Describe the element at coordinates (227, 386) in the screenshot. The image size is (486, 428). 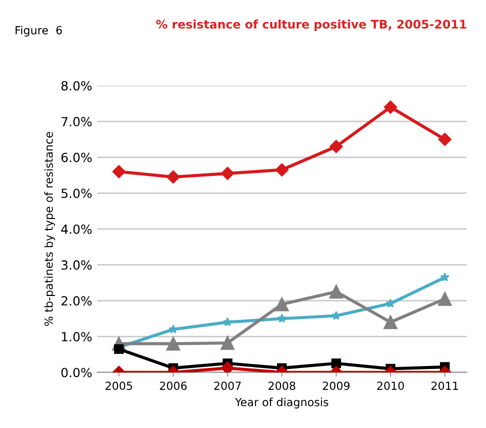
I see `x-tick-label: 2007` at that location.